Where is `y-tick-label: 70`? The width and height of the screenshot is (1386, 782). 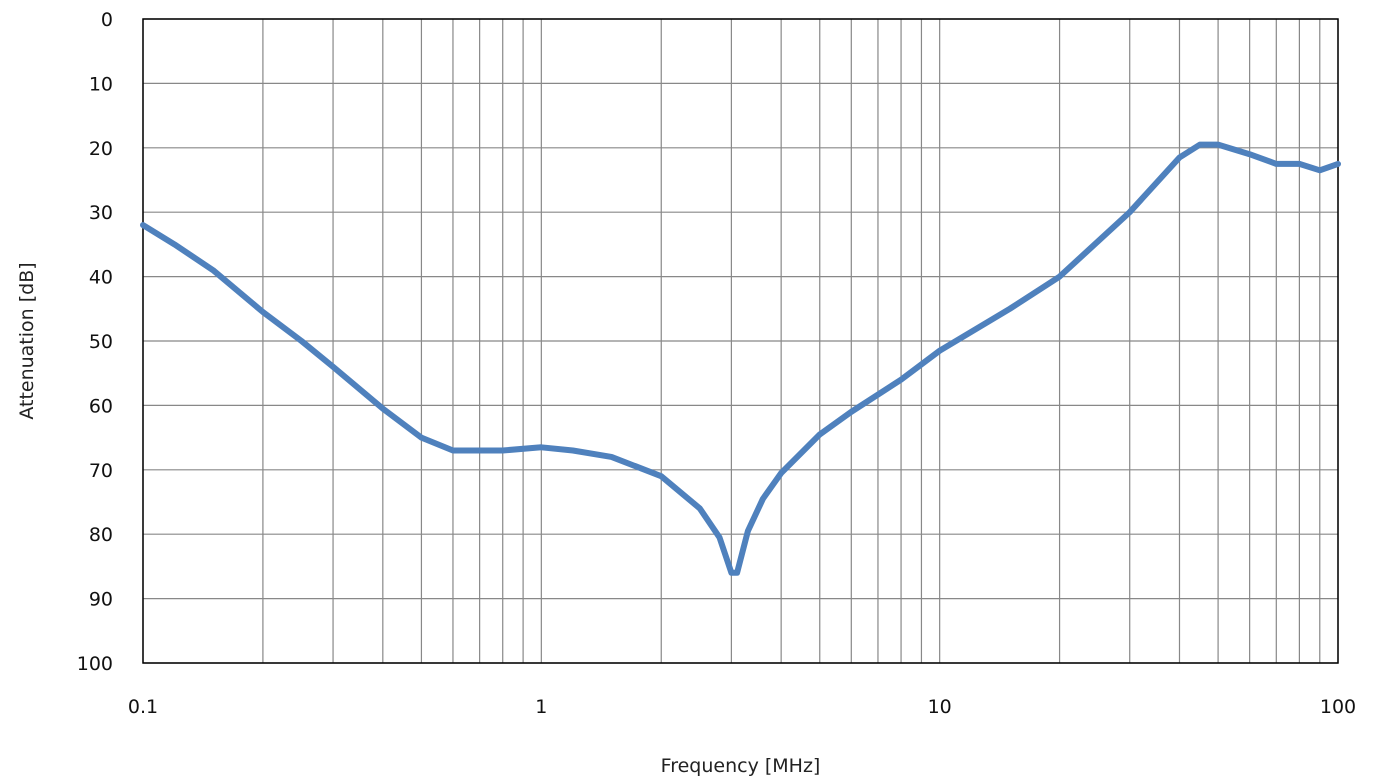 y-tick-label: 70 is located at coordinates (101, 471).